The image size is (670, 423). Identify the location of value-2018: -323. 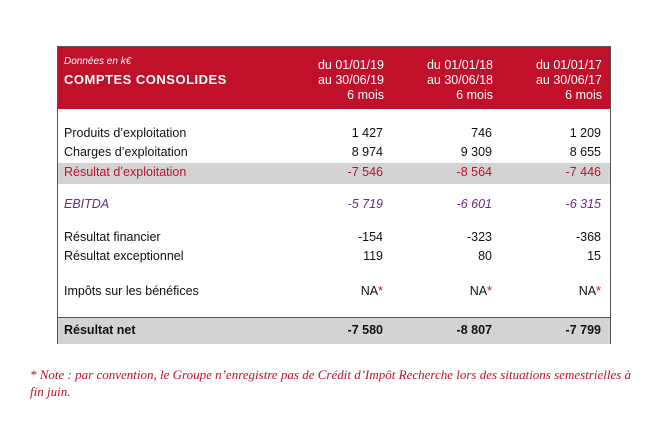
(479, 237).